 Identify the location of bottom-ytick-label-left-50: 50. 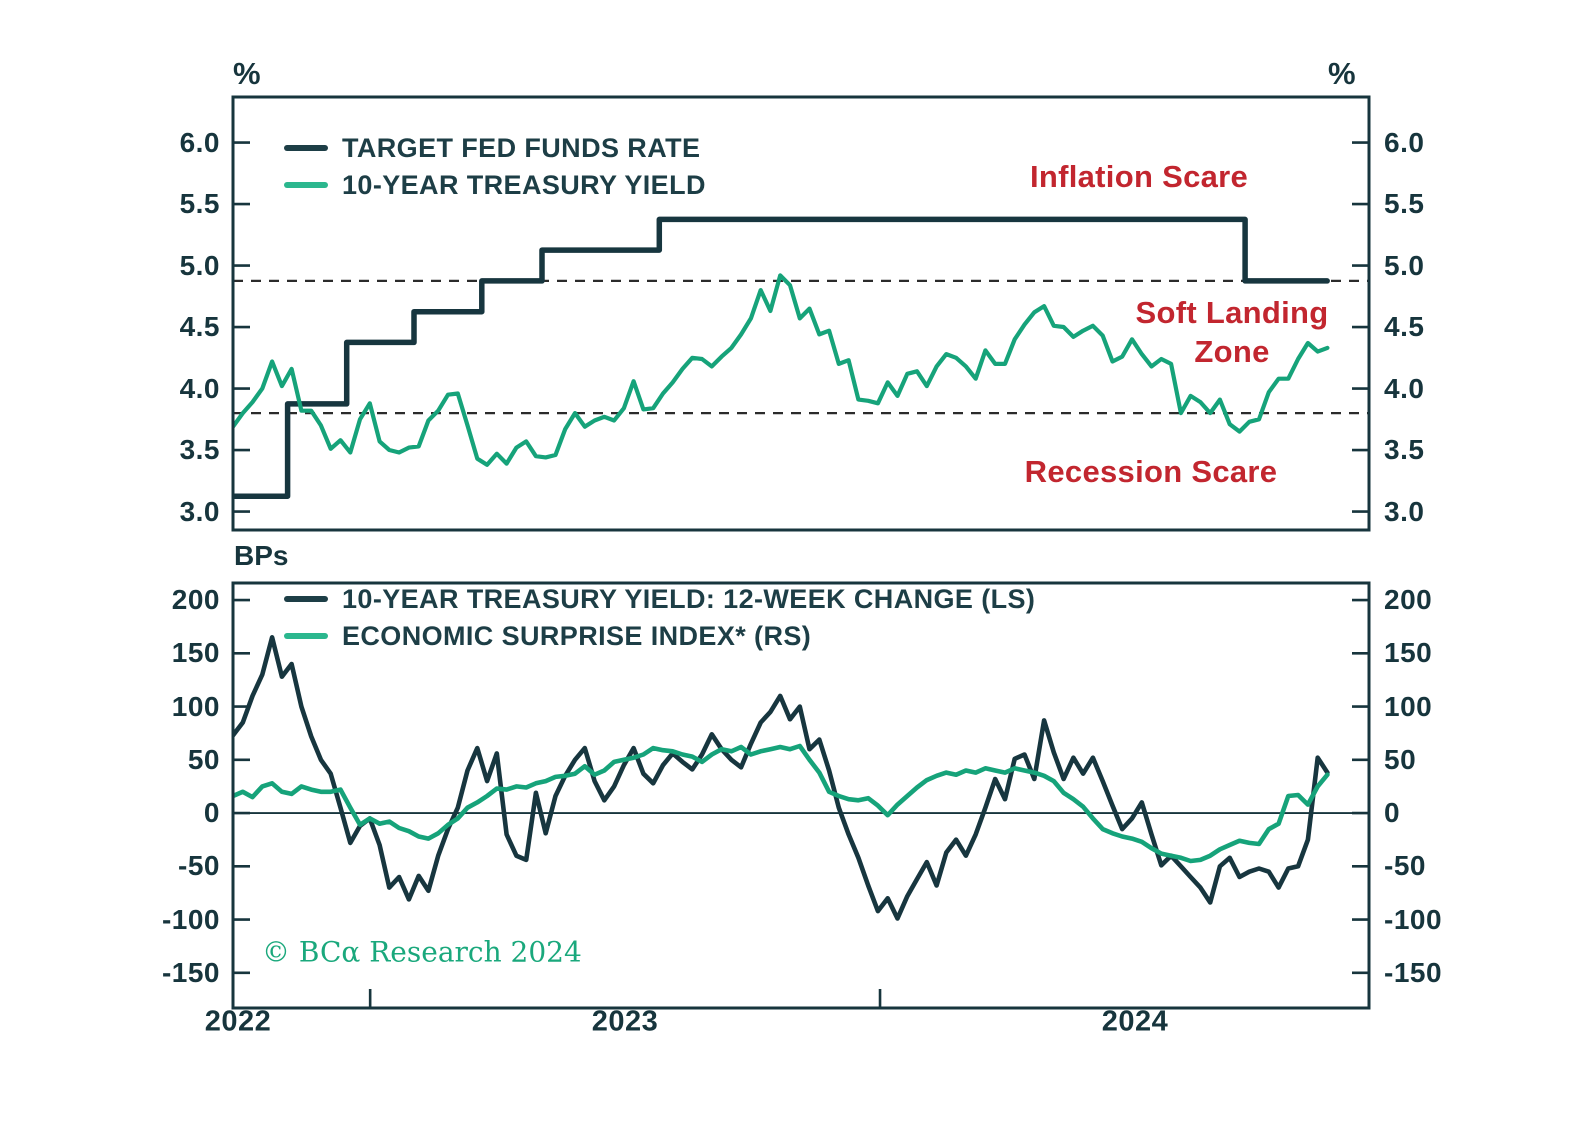
(203, 759).